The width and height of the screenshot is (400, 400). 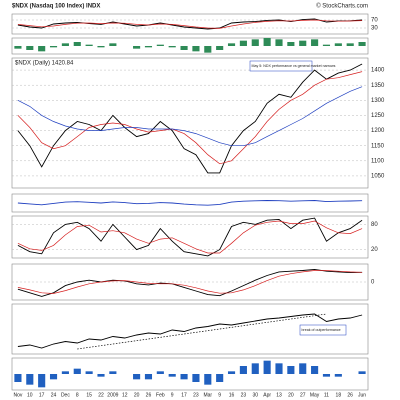 What do you see at coordinates (207, 395) in the screenshot?
I see `x-tick-label: Mar` at bounding box center [207, 395].